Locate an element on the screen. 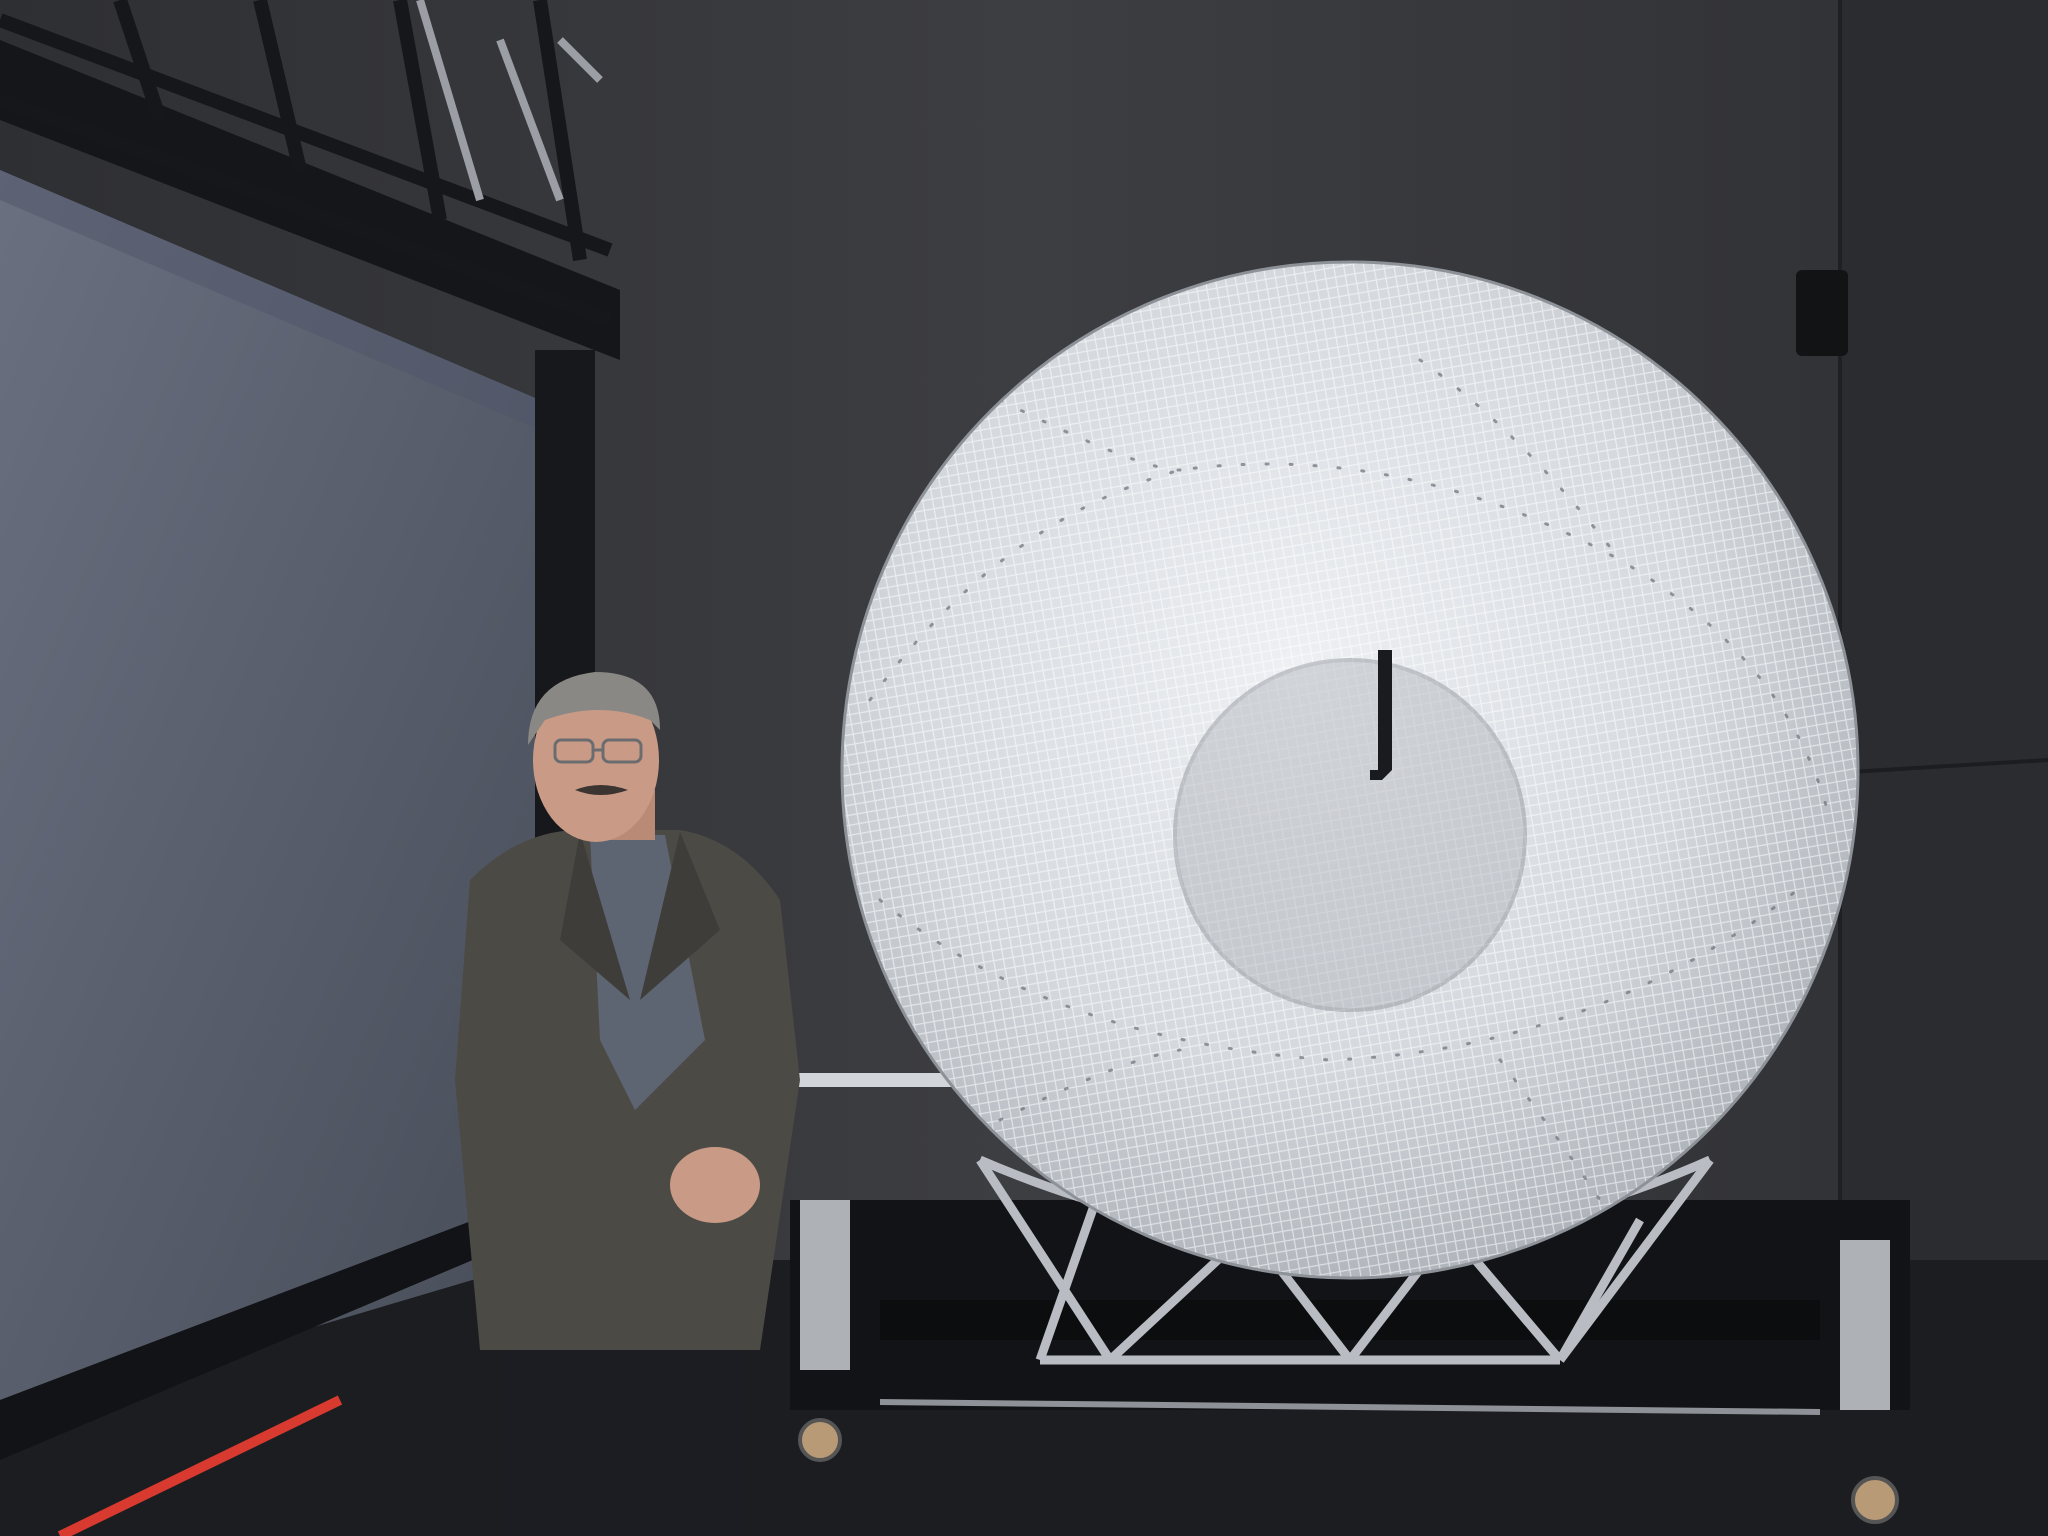  truss-diagonals is located at coordinates (509, 101).